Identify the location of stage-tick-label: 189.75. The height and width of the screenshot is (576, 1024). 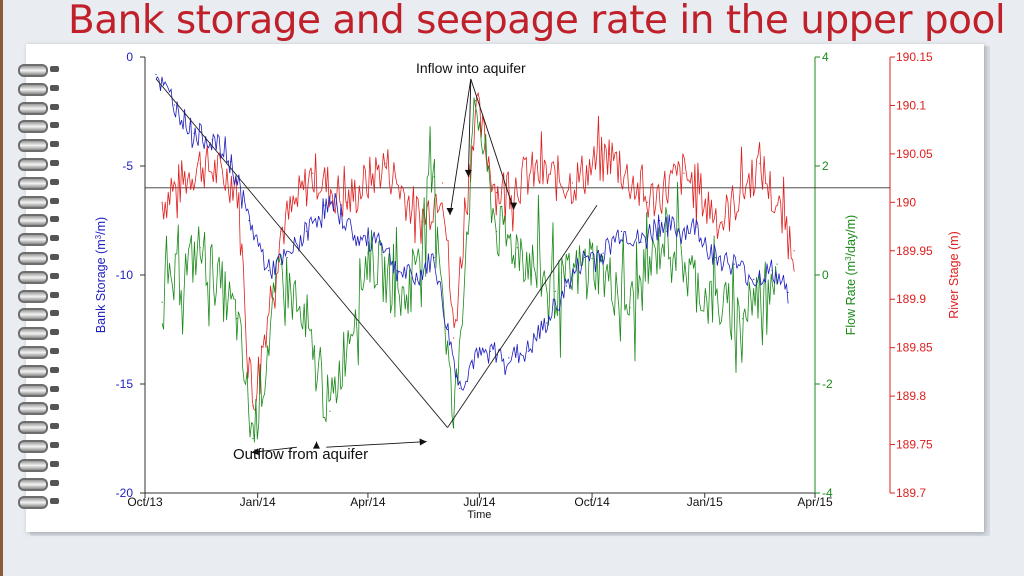
(914, 445).